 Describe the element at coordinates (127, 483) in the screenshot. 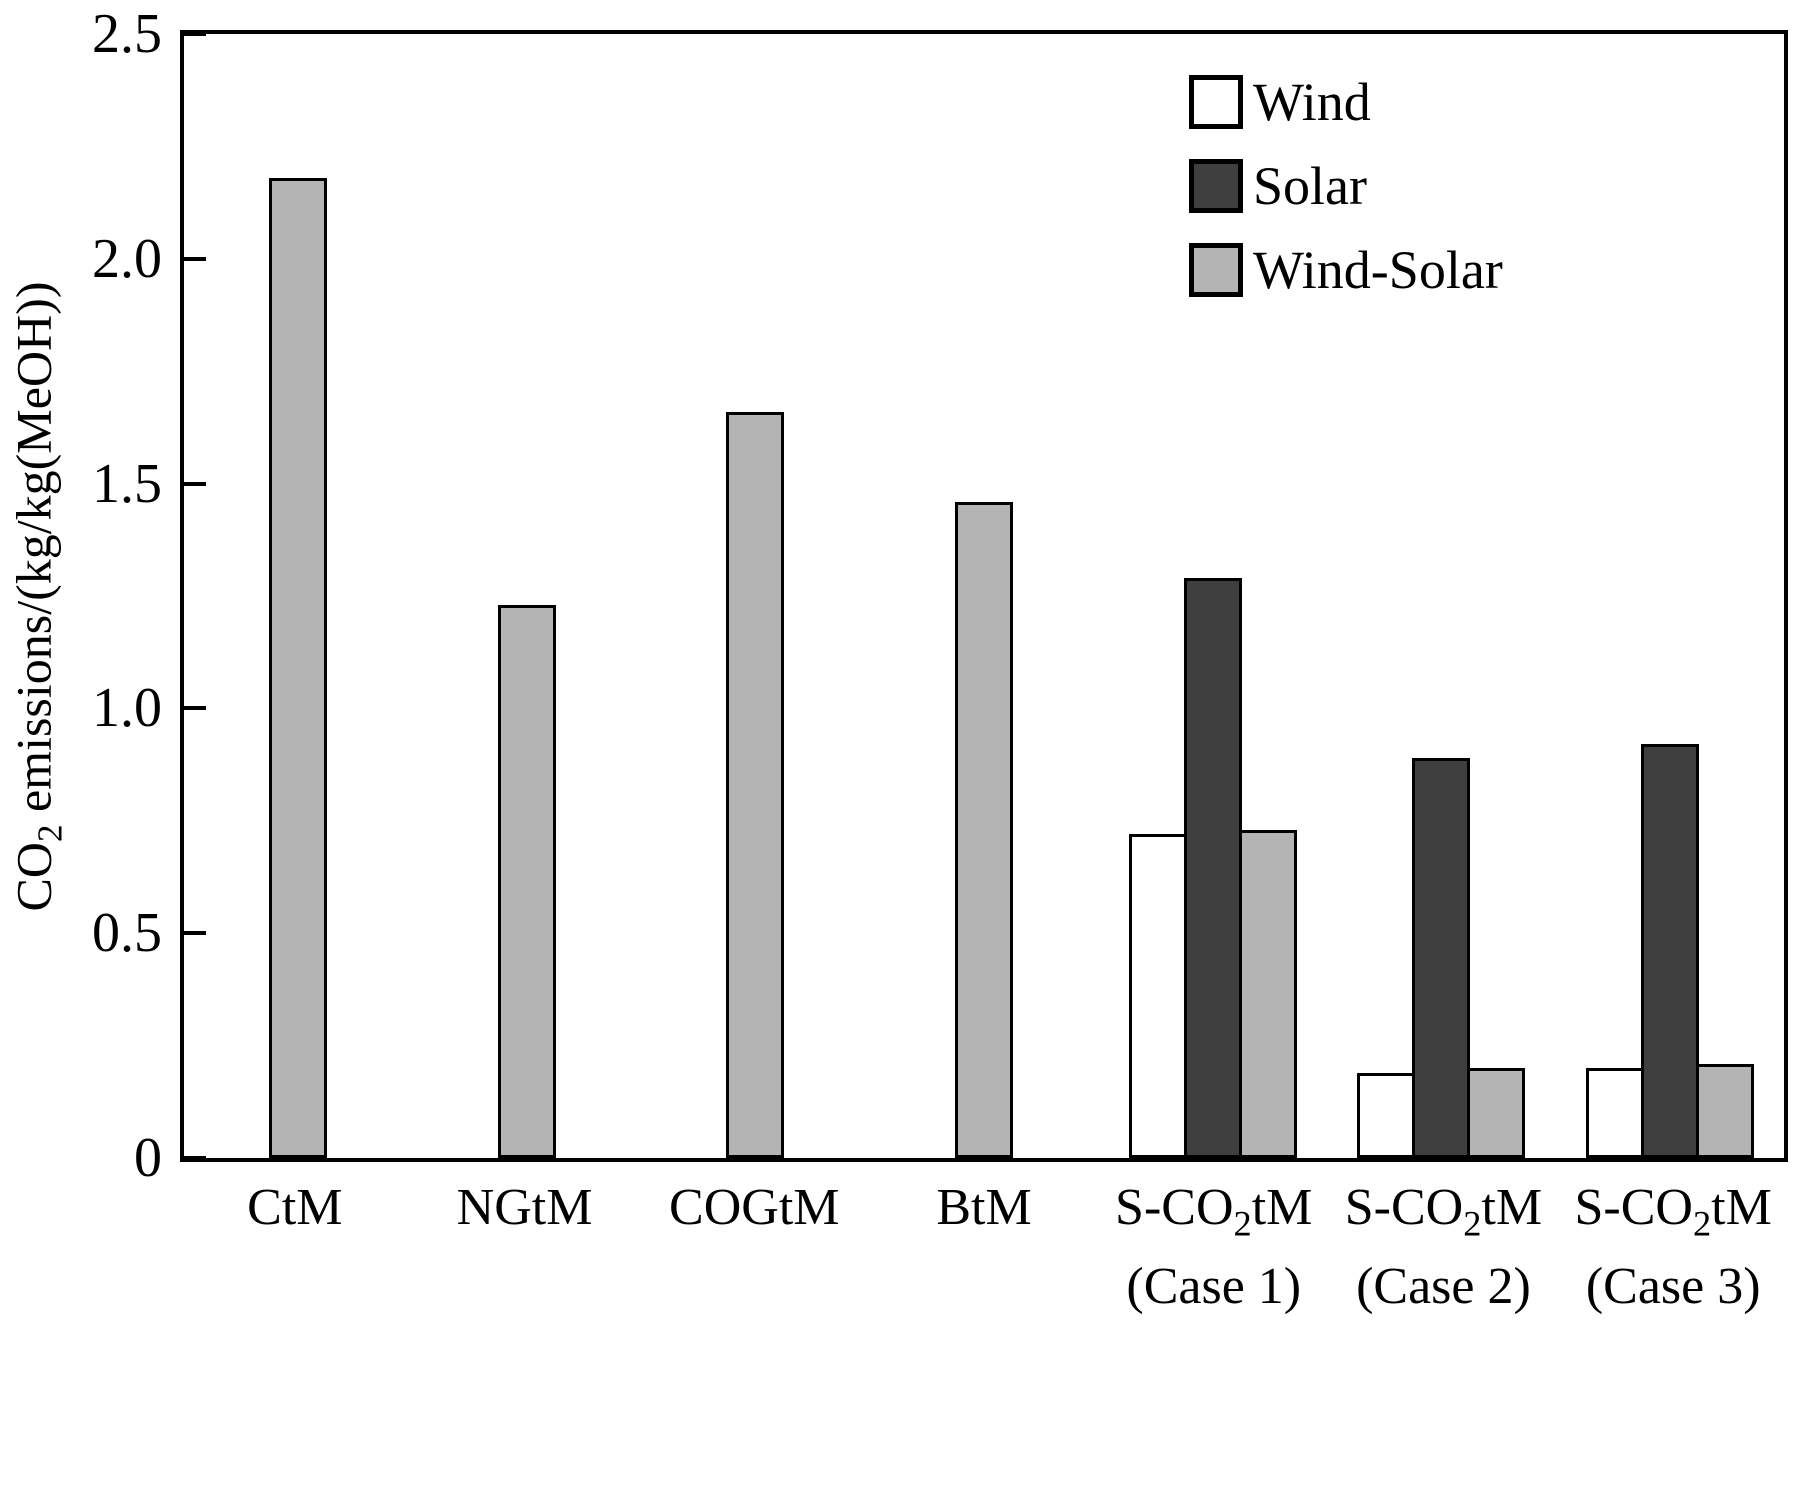

I see `y-tick-label: 1.5` at that location.